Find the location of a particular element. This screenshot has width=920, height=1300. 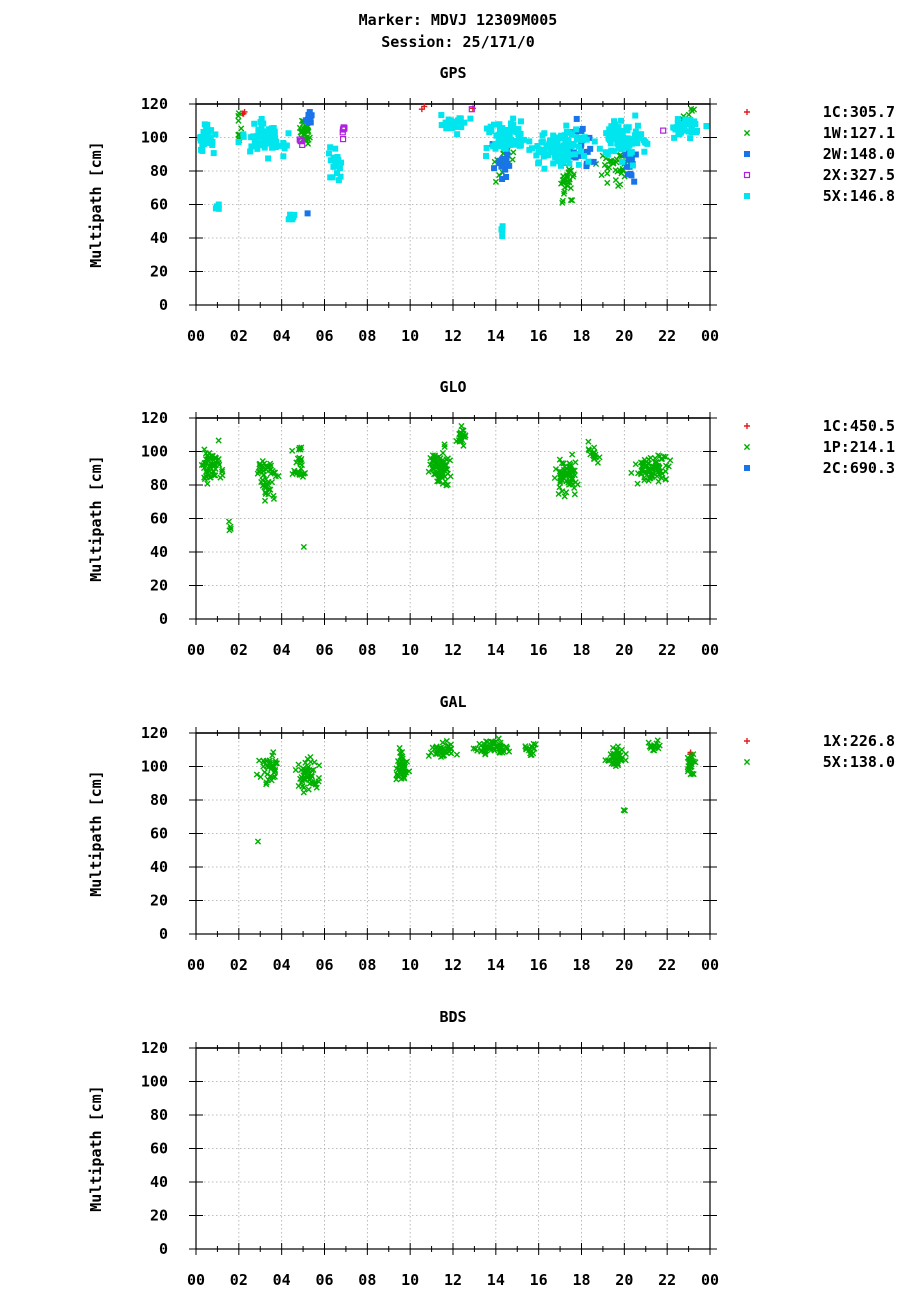

panel-title: GLO is located at coordinates (452, 387).